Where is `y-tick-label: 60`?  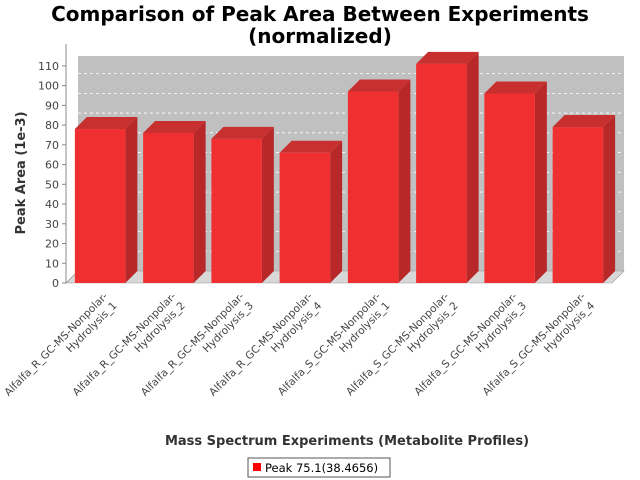
y-tick-label: 60 is located at coordinates (52, 165).